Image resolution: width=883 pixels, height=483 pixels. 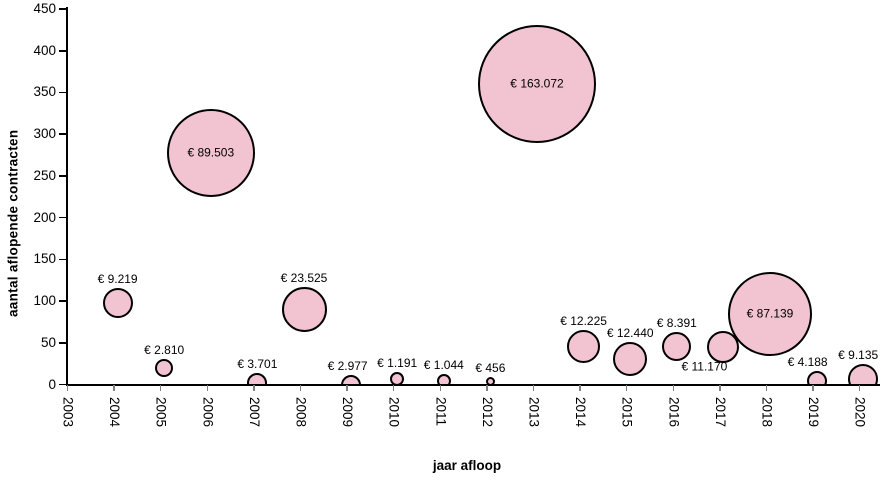 I want to click on y-tick-label-450: 450, so click(x=44, y=9).